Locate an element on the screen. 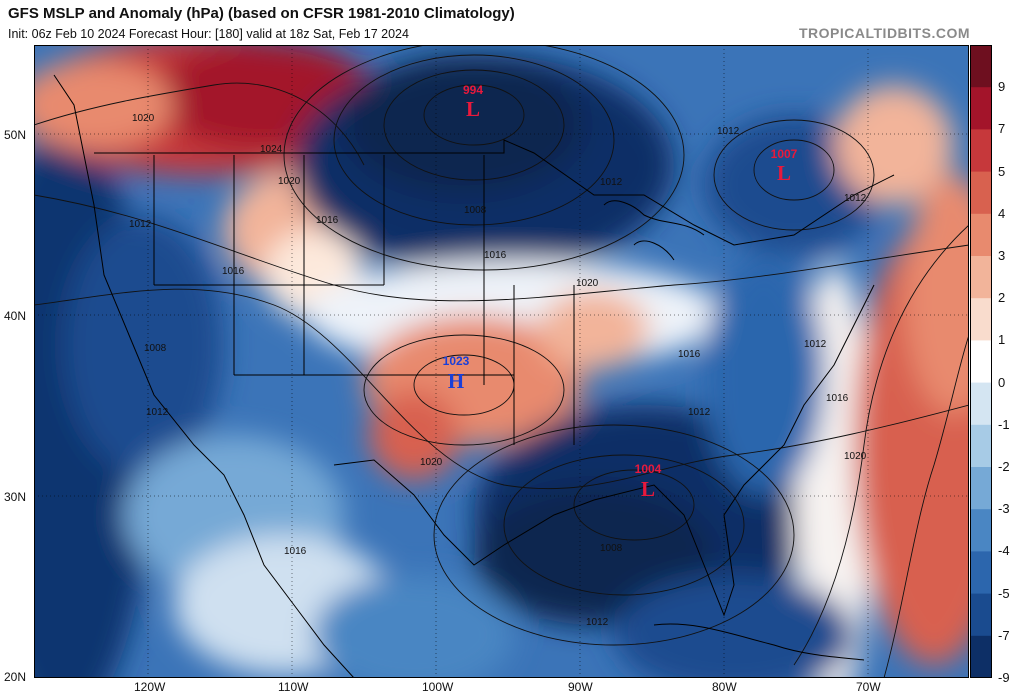 The width and height of the screenshot is (1024, 696). center-value: 1007 is located at coordinates (784, 154).